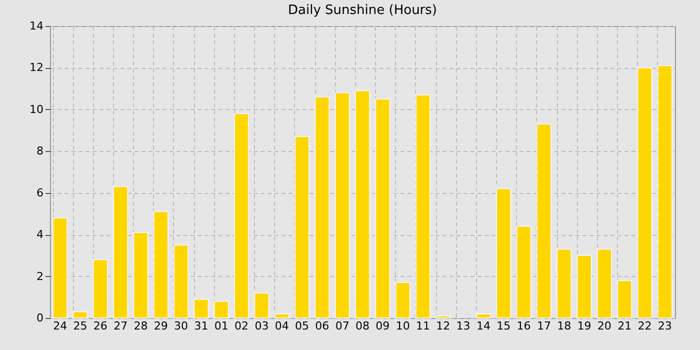  What do you see at coordinates (181, 326) in the screenshot?
I see `x-tick-label: 30` at bounding box center [181, 326].